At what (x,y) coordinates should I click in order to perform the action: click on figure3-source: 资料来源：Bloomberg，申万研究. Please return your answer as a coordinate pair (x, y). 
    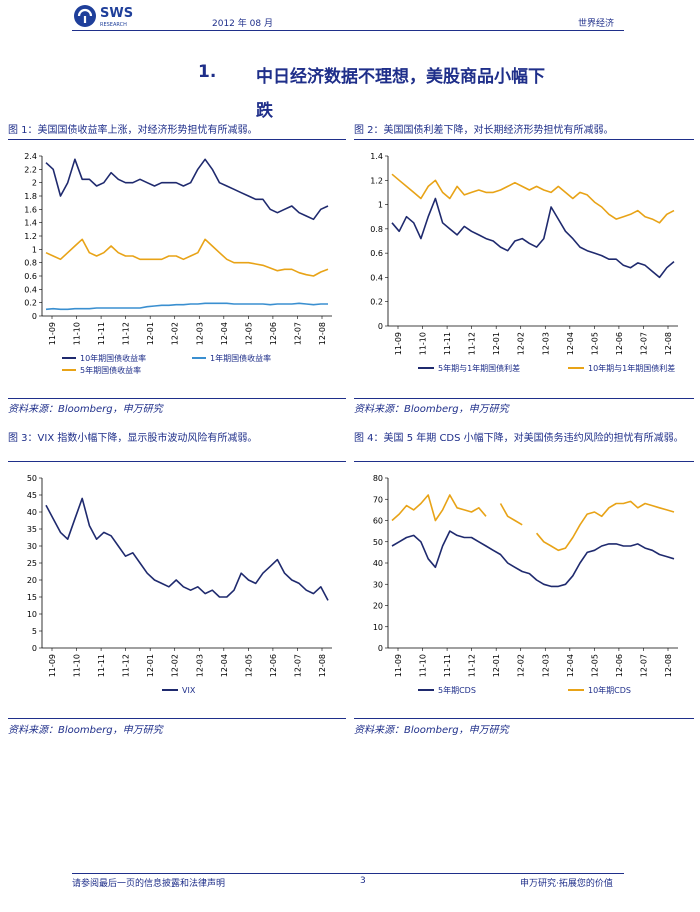
    Looking at the image, I should click on (85, 730).